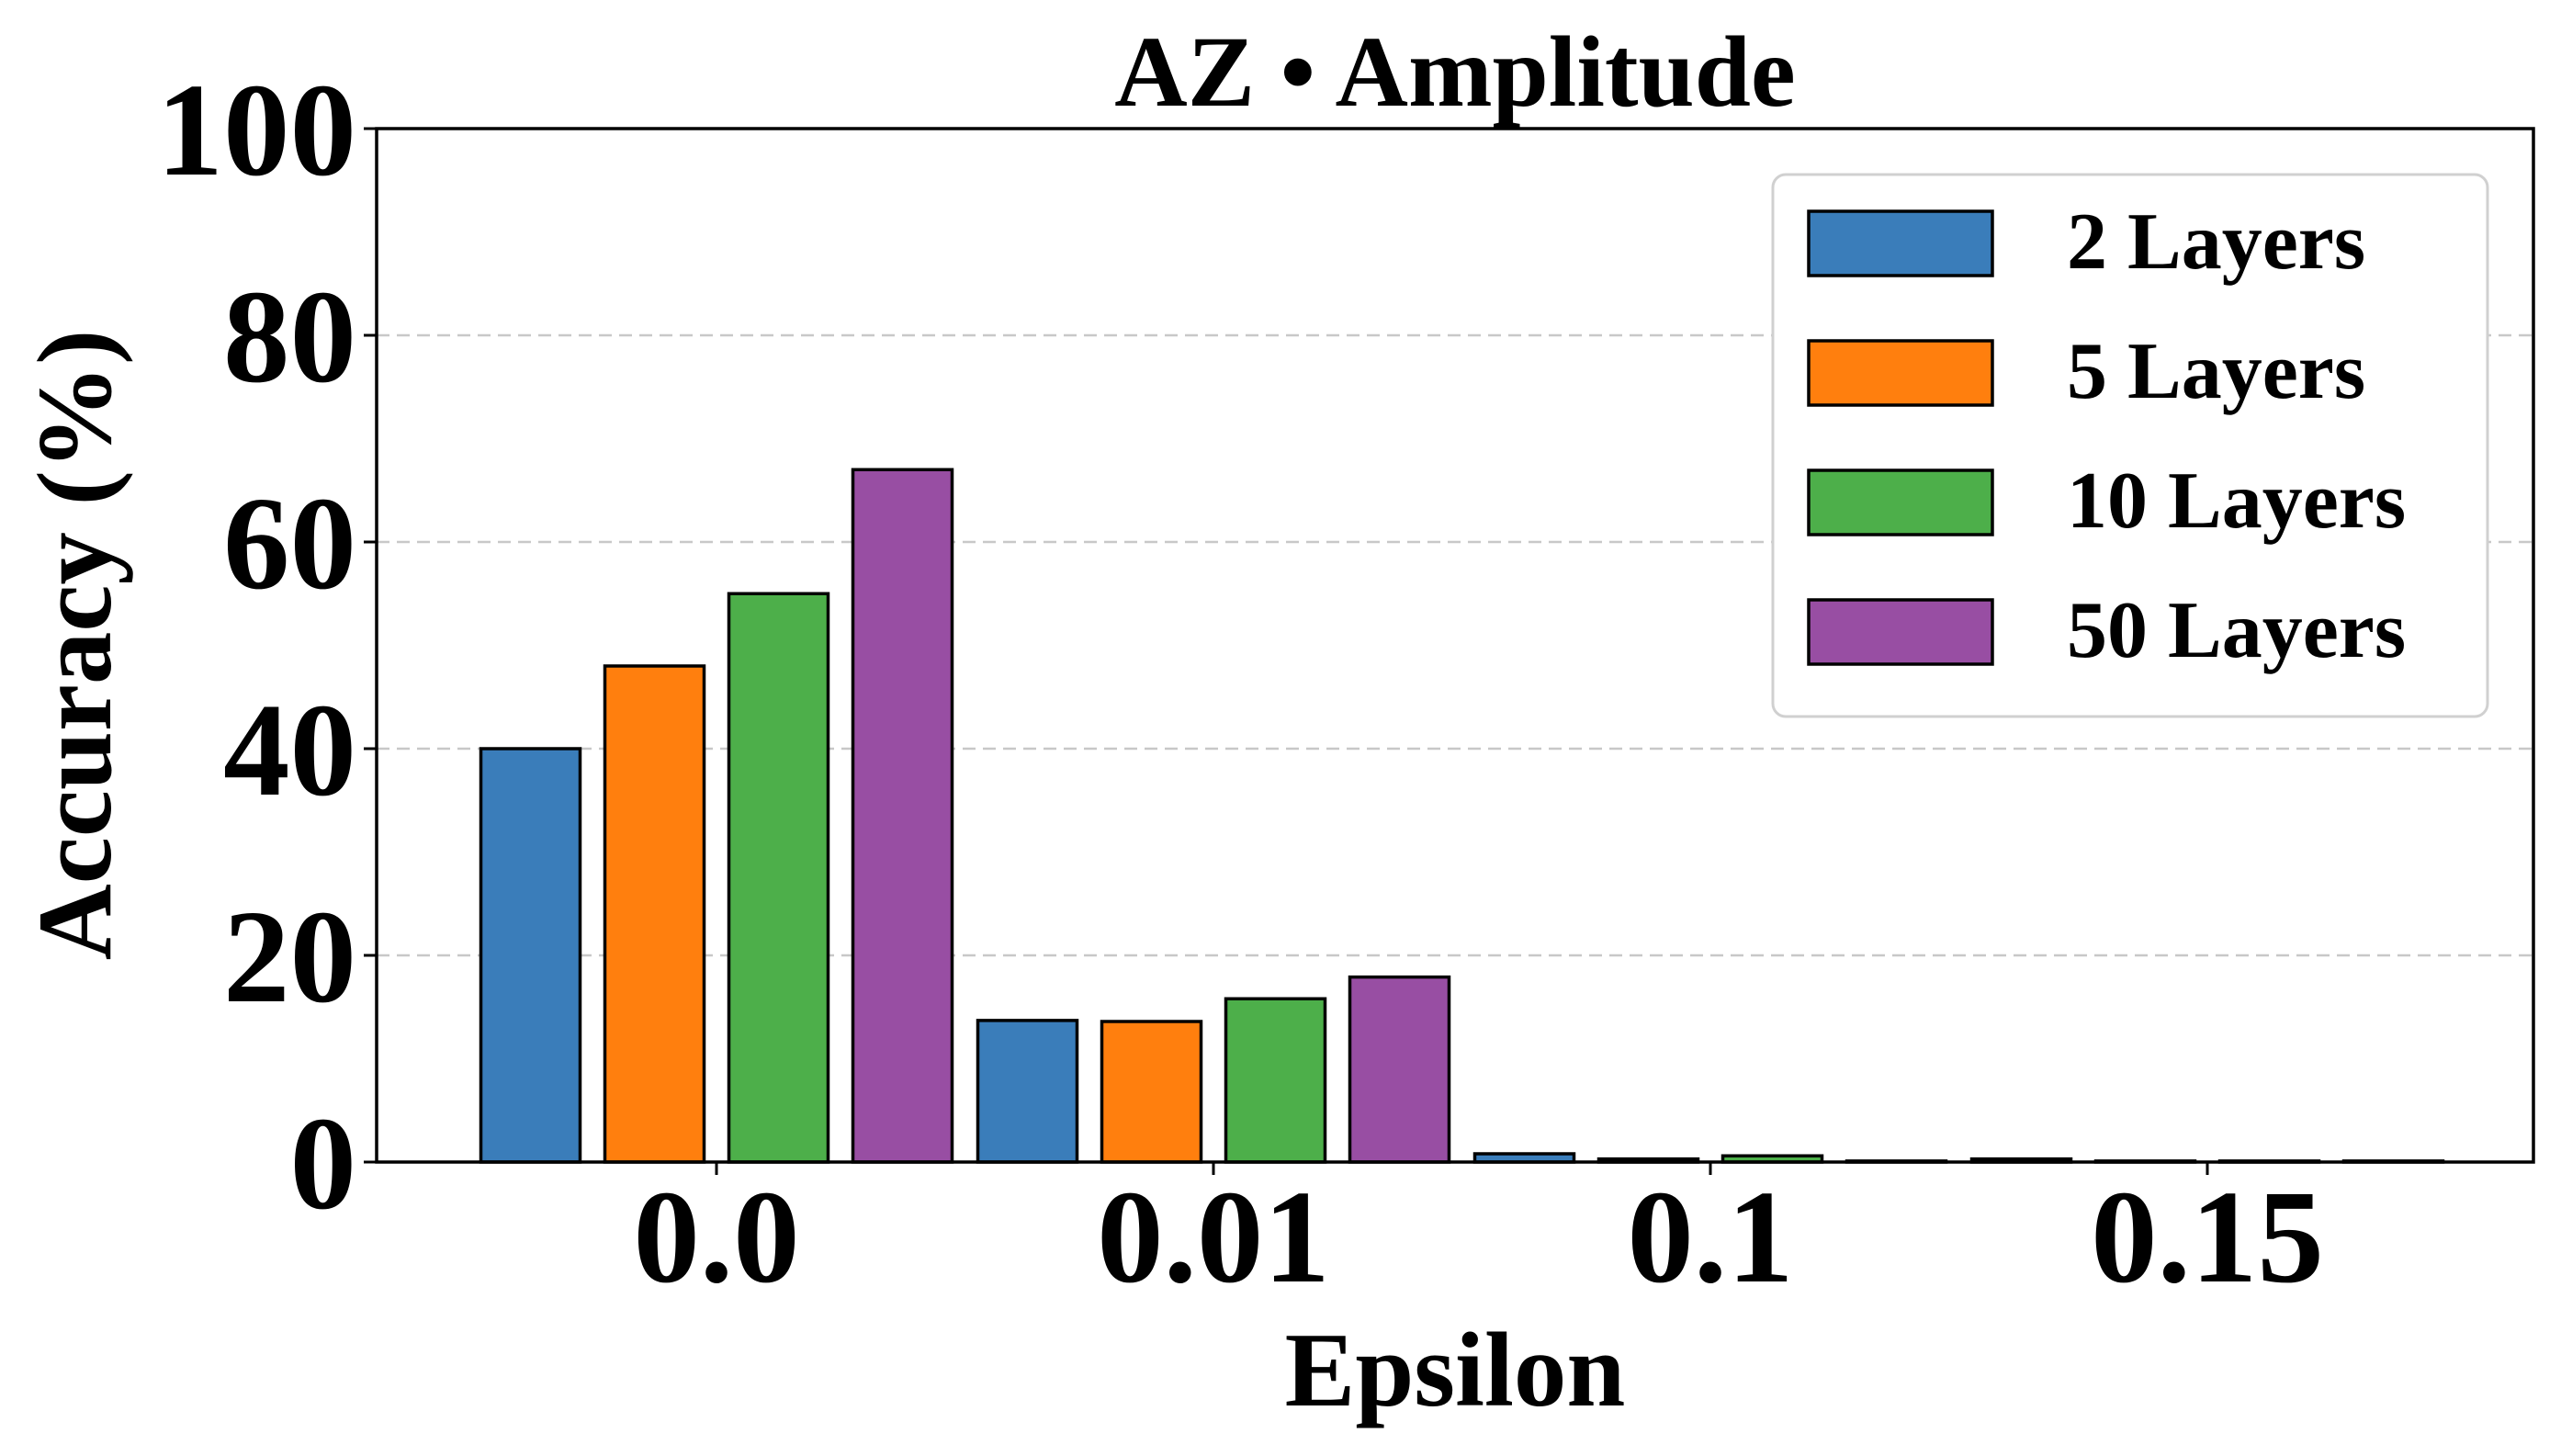  I want to click on y-tick-label: 80, so click(289, 337).